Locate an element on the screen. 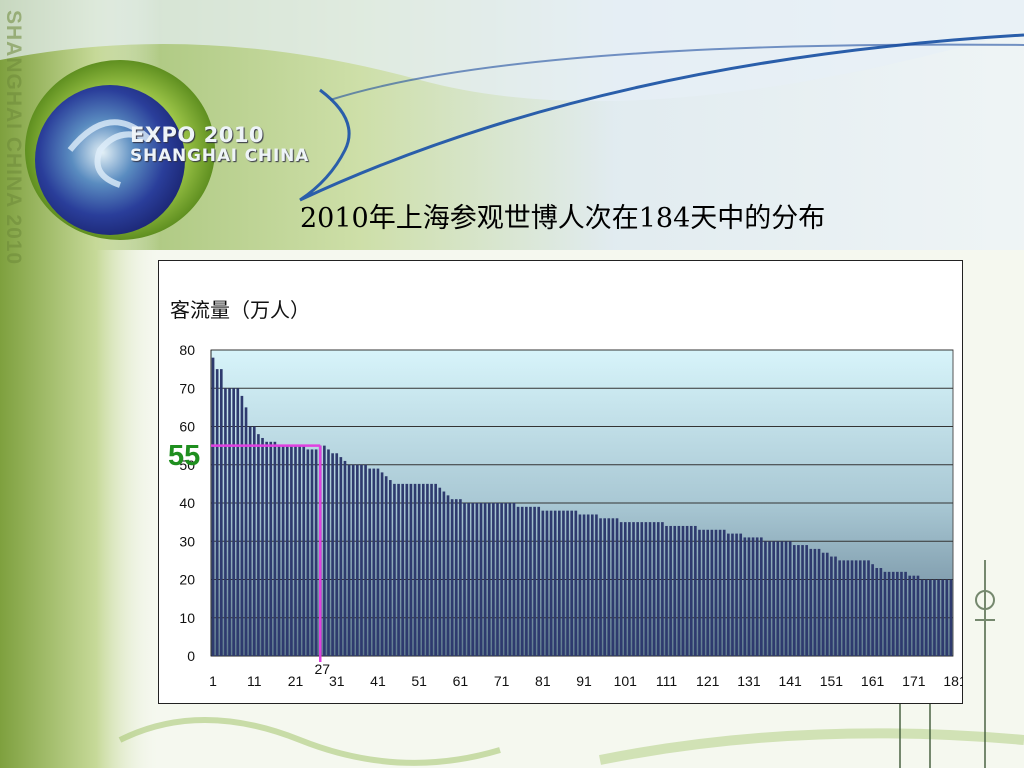 This screenshot has width=1024, height=768. y-tick-labels: 0 10 20 30 40 50 60 70 80 is located at coordinates (187, 503).